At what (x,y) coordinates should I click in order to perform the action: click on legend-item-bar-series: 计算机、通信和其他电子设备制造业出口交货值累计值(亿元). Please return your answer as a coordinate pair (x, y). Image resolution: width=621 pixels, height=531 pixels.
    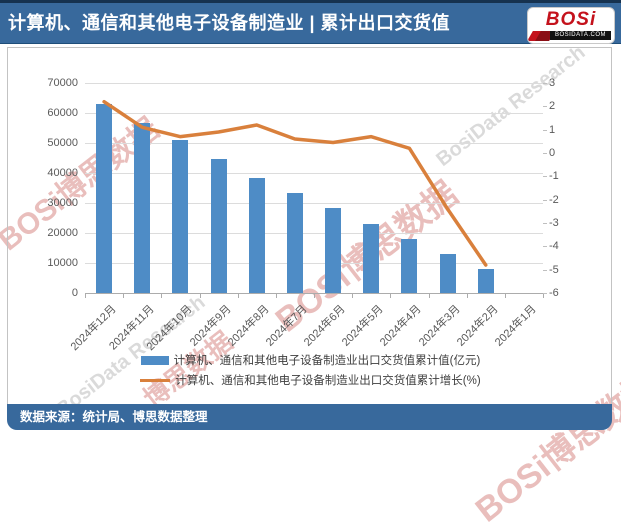
    Looking at the image, I should click on (310, 360).